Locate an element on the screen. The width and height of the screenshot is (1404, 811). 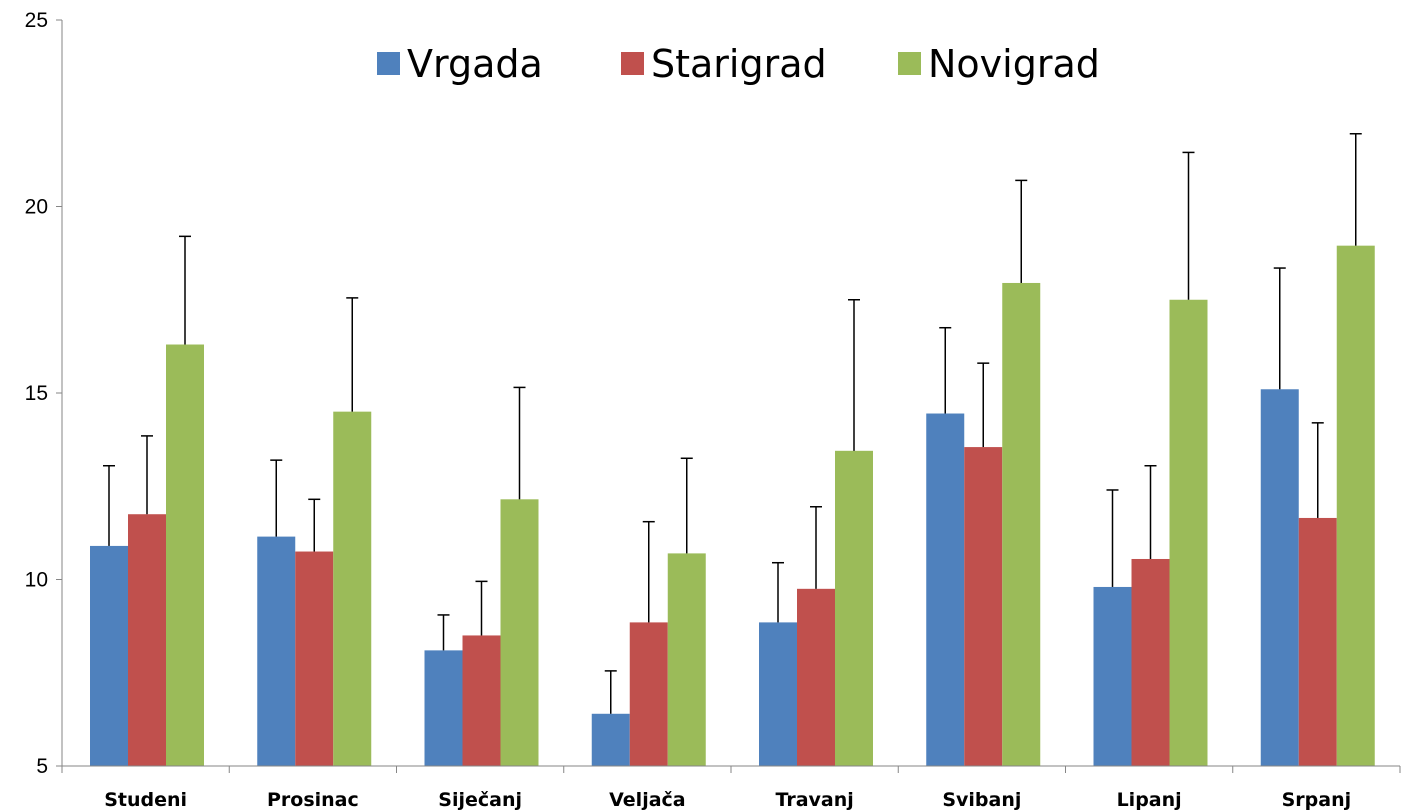
legend-swatch-starigrad is located at coordinates (632, 63).